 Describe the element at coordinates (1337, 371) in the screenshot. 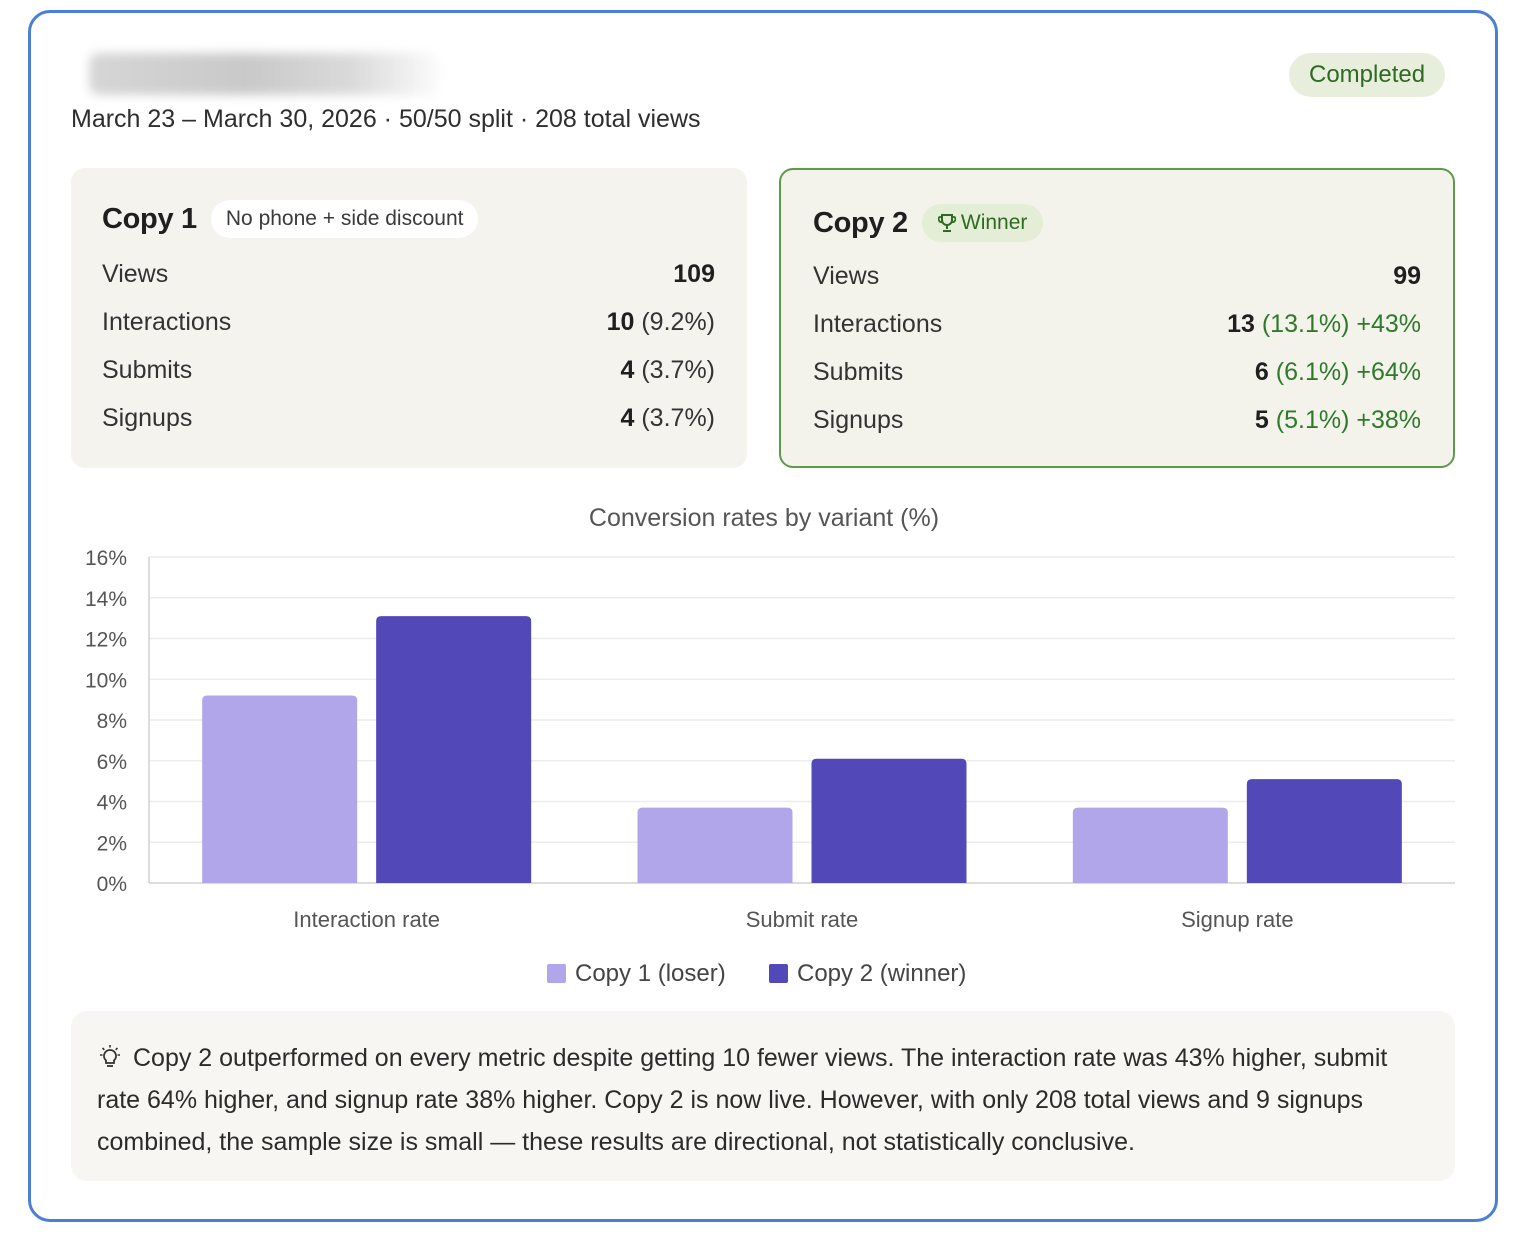

I see `metric-value: 6 (6.1%) +64%` at that location.